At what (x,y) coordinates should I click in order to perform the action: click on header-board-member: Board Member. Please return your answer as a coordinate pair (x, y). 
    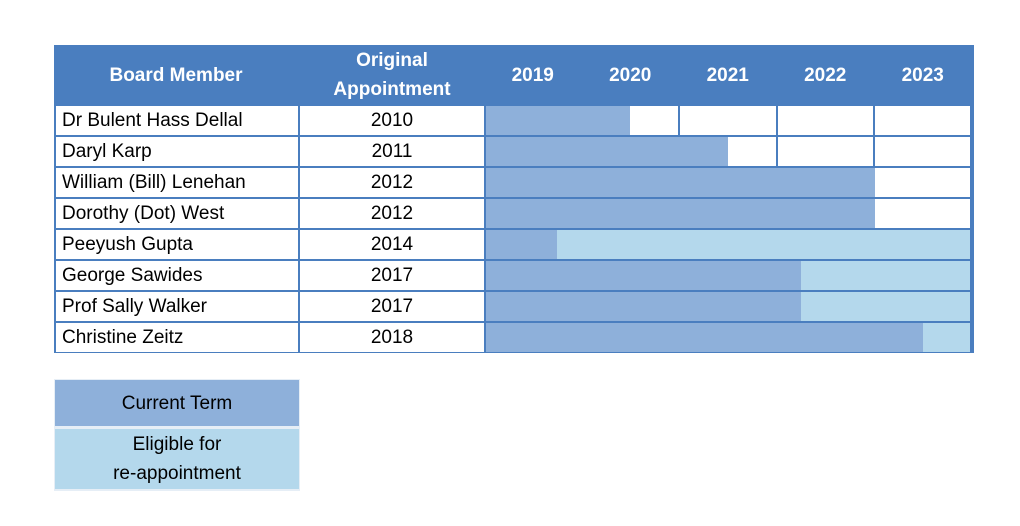
    Looking at the image, I should click on (176, 75).